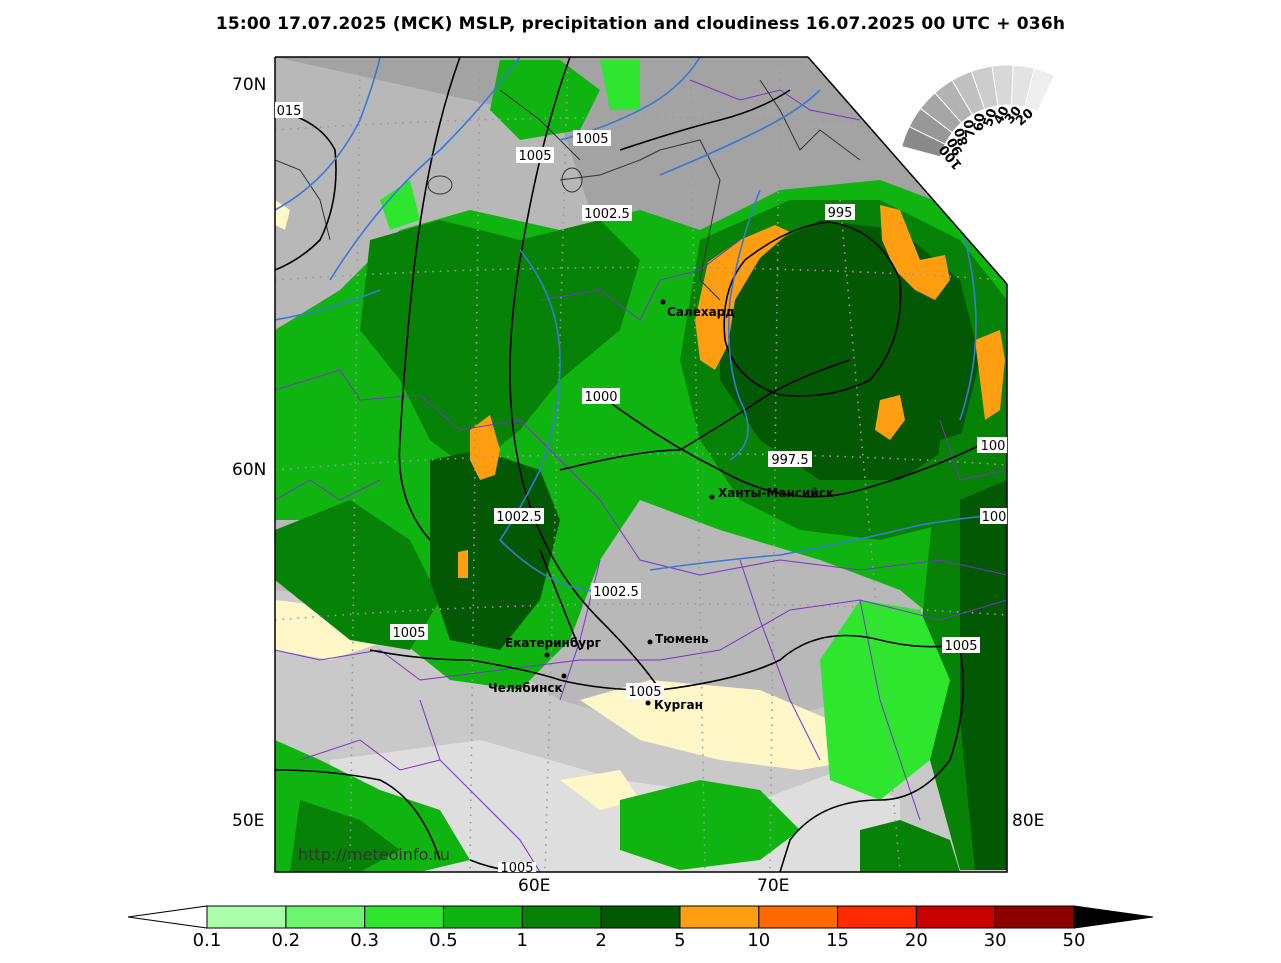 The height and width of the screenshot is (963, 1281). I want to click on lon-label-70e: 70E, so click(773, 886).